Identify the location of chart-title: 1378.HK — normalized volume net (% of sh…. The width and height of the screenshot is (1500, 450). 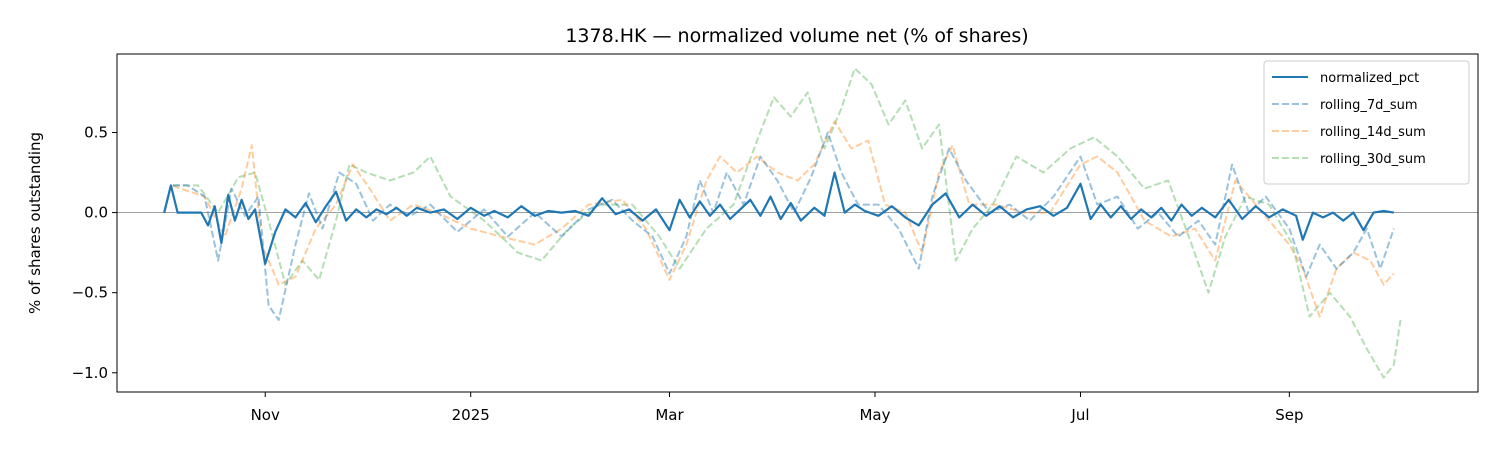
(796, 36).